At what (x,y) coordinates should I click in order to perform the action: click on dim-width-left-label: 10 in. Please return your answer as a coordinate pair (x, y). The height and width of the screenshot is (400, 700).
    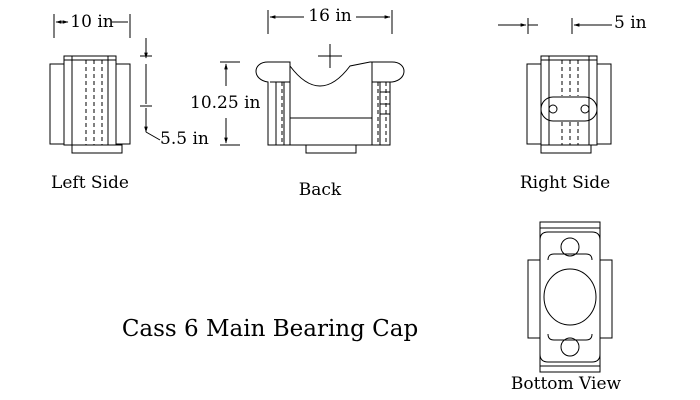
    Looking at the image, I should click on (91, 22).